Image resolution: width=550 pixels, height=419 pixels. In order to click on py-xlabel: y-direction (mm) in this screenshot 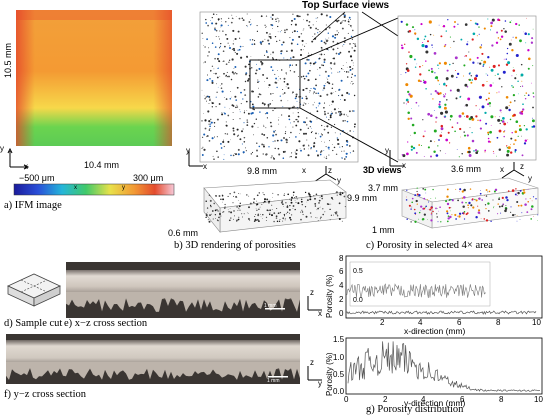, I will do `click(435, 403)`.